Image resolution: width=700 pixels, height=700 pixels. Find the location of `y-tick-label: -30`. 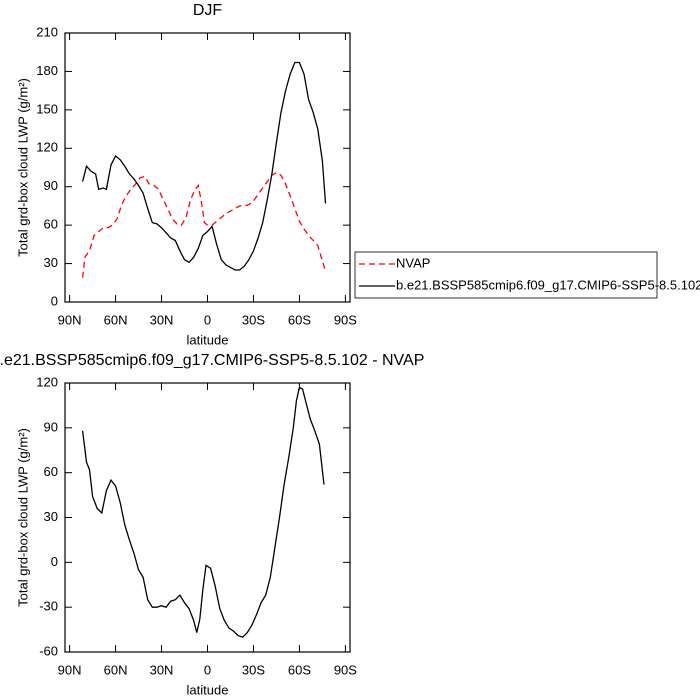

y-tick-label: -30 is located at coordinates (48, 606).